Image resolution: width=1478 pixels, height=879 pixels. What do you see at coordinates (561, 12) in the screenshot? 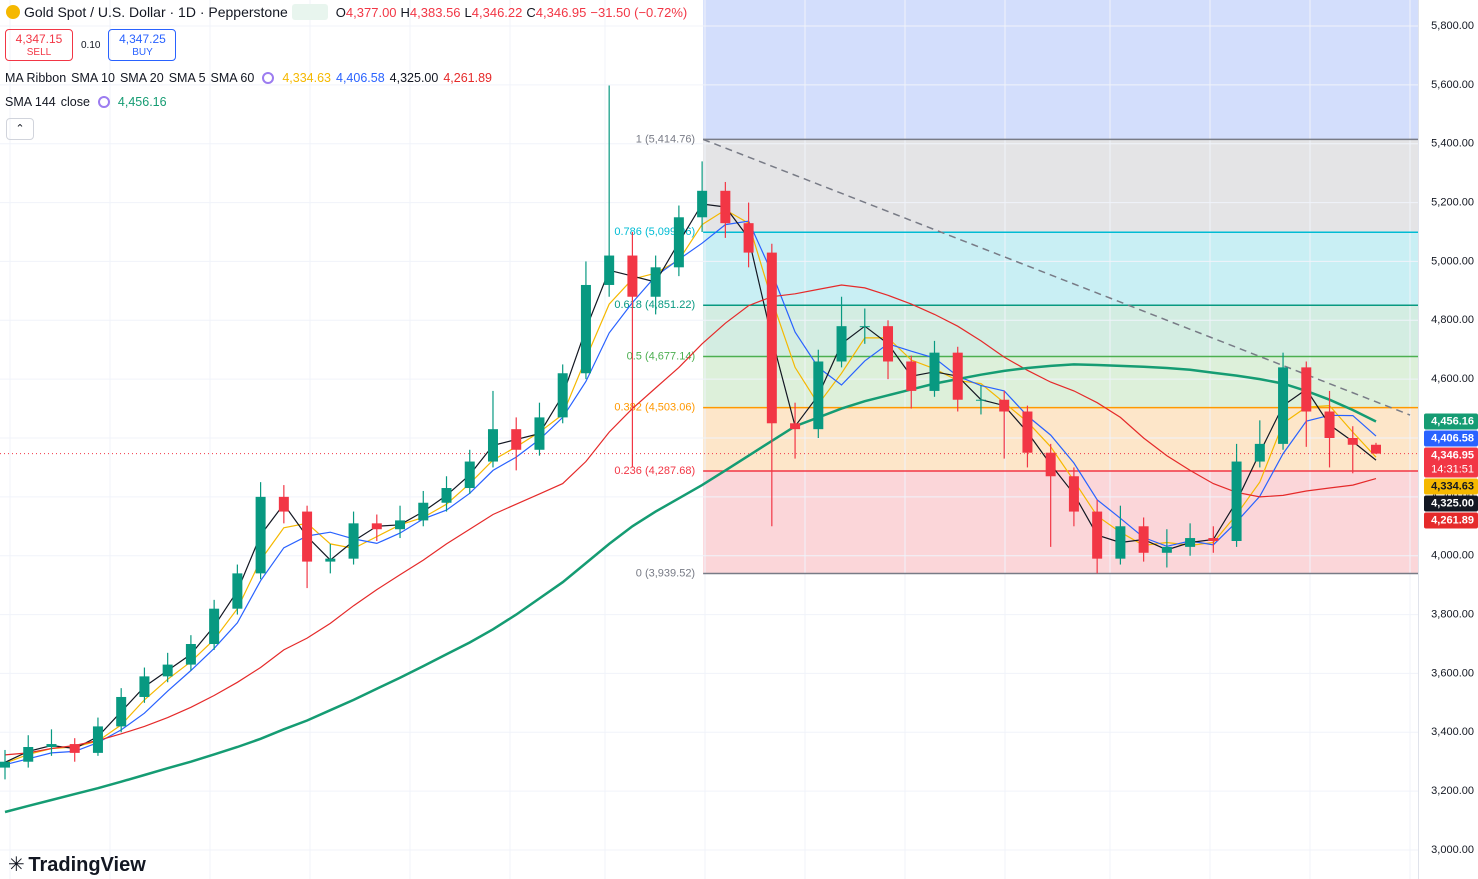
I see `ohlc-value: 4,346.95` at bounding box center [561, 12].